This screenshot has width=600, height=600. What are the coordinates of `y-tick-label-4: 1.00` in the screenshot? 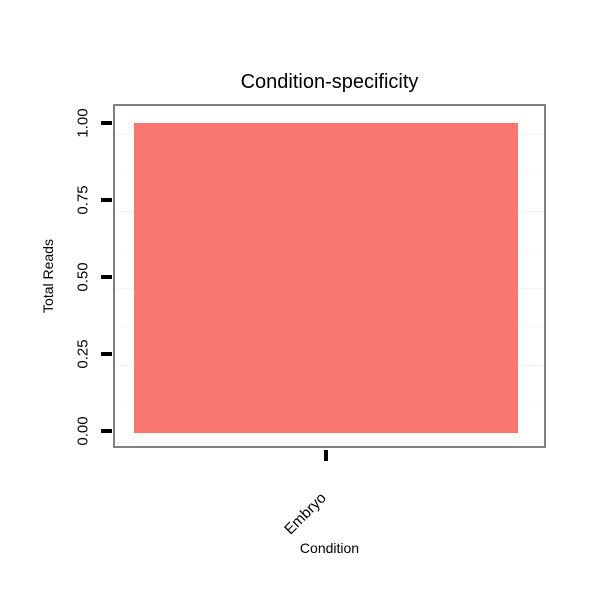 It's located at (83, 123).